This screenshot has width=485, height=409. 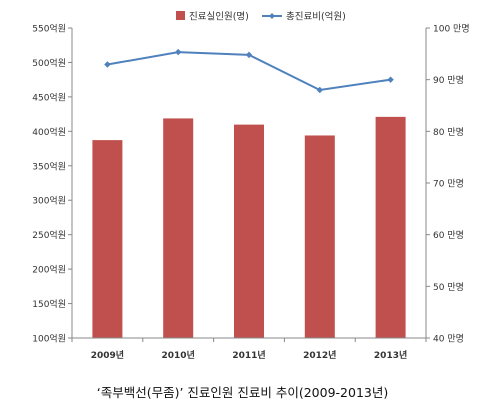 I want to click on legend-swatch-bar, so click(x=180, y=15).